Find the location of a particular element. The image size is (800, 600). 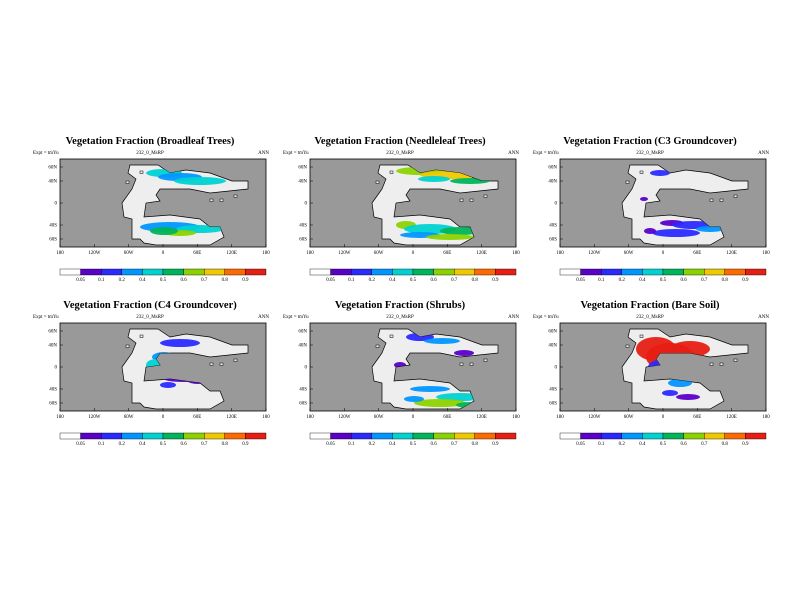

colorbar: 0.05 0.1 0.2 0.4 0.5 0.6 0.7 0.8 0.9 is located at coordinates (663, 275).